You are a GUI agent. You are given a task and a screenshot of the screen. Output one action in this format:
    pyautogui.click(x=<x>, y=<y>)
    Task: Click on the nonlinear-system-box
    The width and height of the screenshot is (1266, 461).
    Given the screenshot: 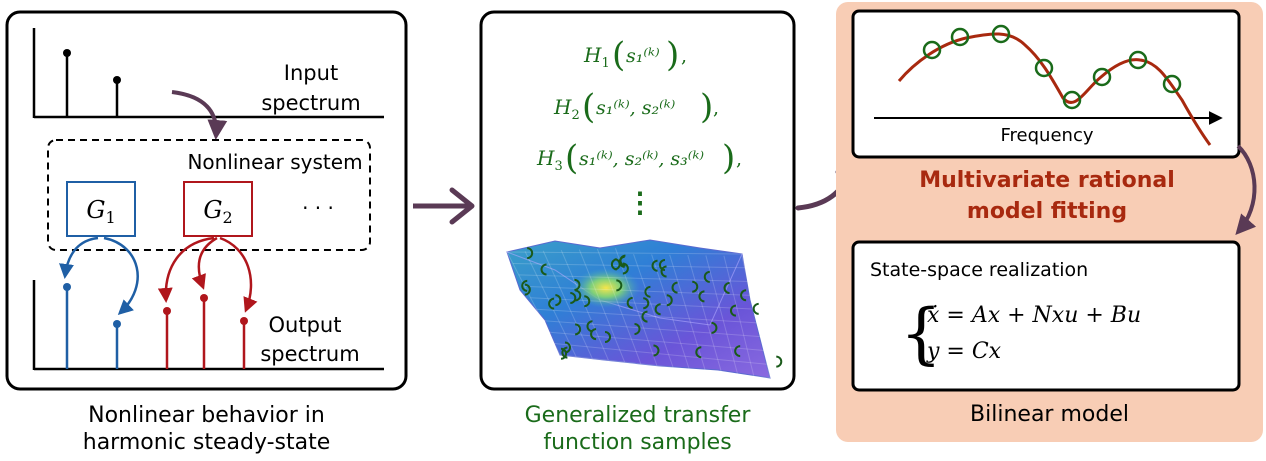 What is the action you would take?
    pyautogui.click(x=209, y=195)
    